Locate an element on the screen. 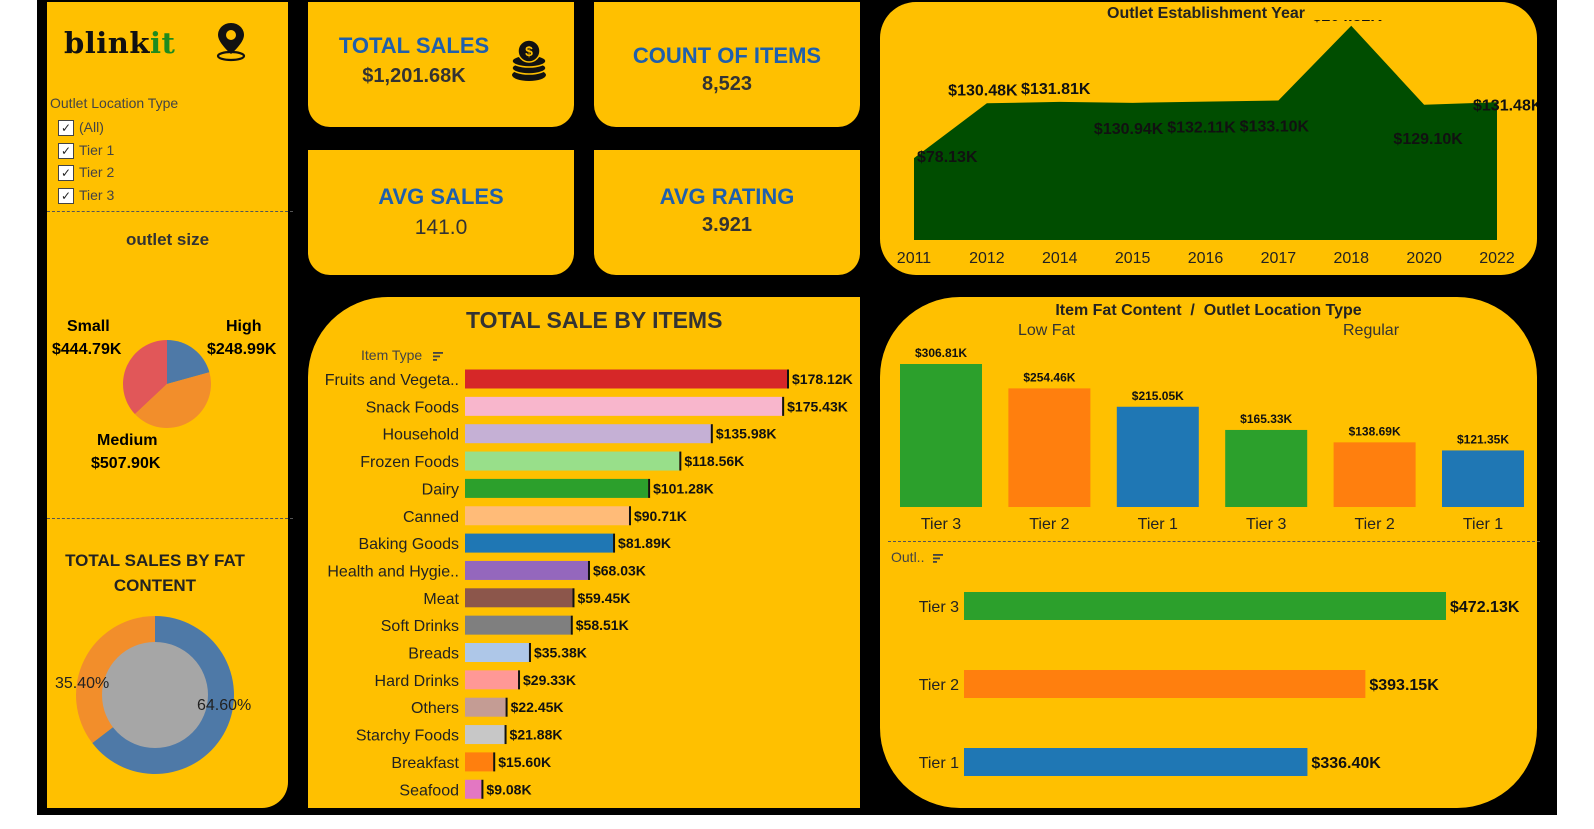 This screenshot has height=829, width=1594. item-value-label: $101.28K is located at coordinates (683, 488).